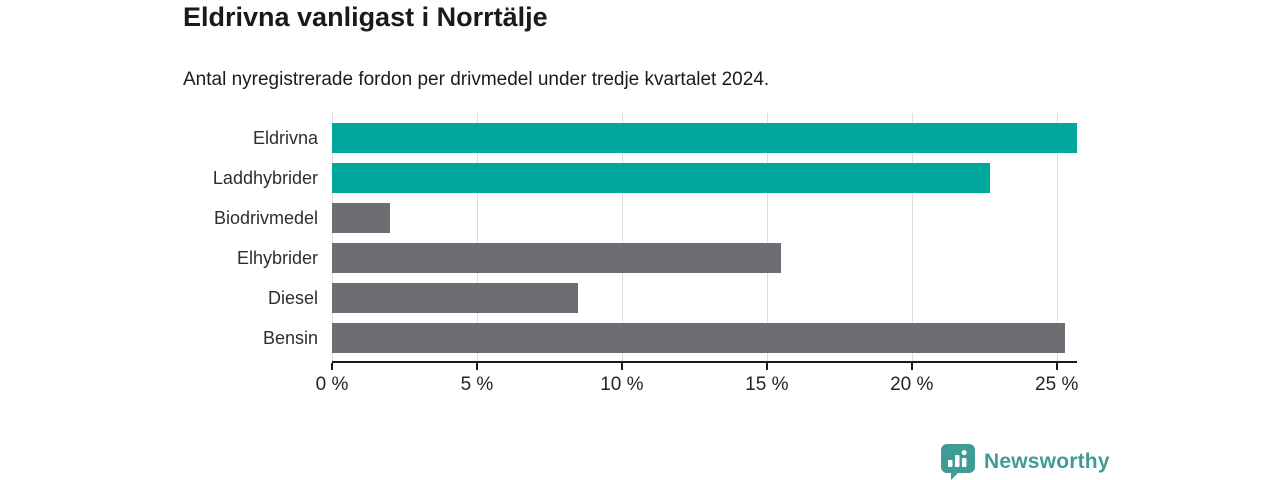  I want to click on bar-biodrivmedel, so click(361, 218).